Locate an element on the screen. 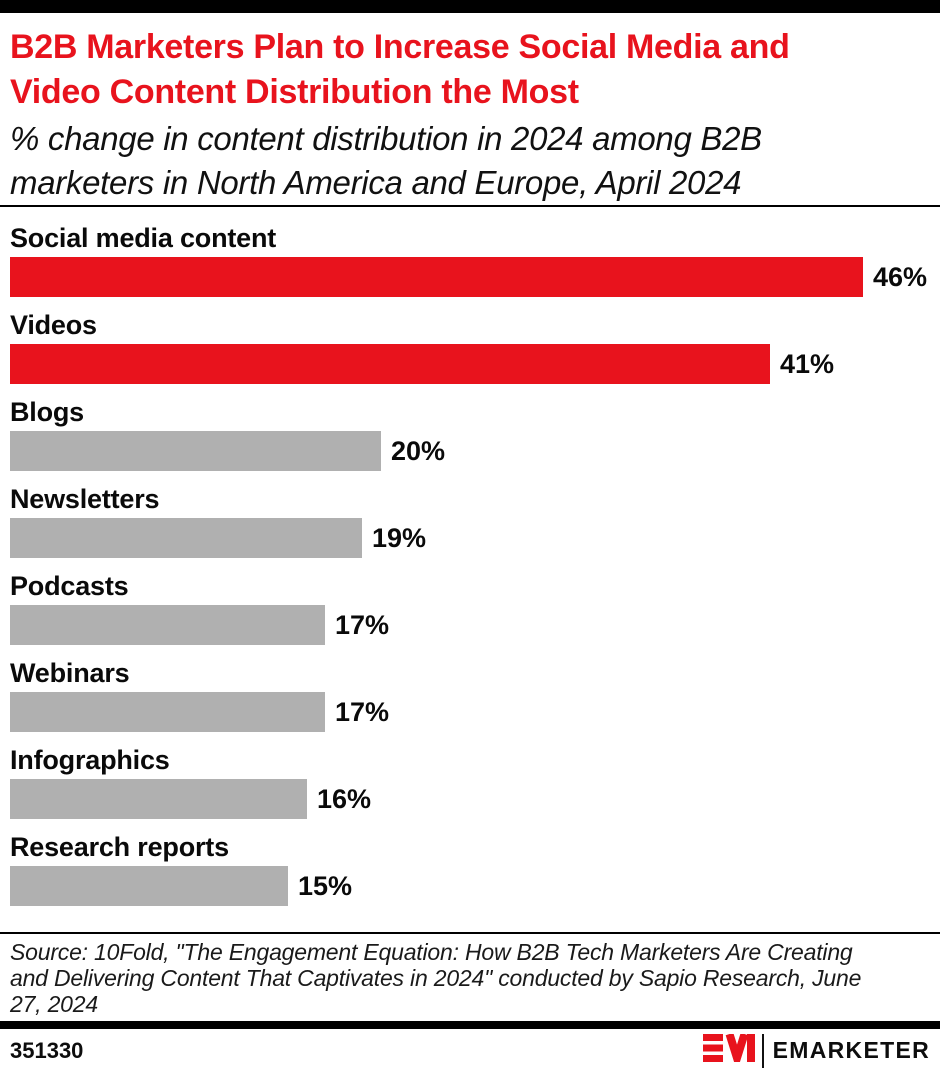  bar-line: 19% is located at coordinates (470, 538).